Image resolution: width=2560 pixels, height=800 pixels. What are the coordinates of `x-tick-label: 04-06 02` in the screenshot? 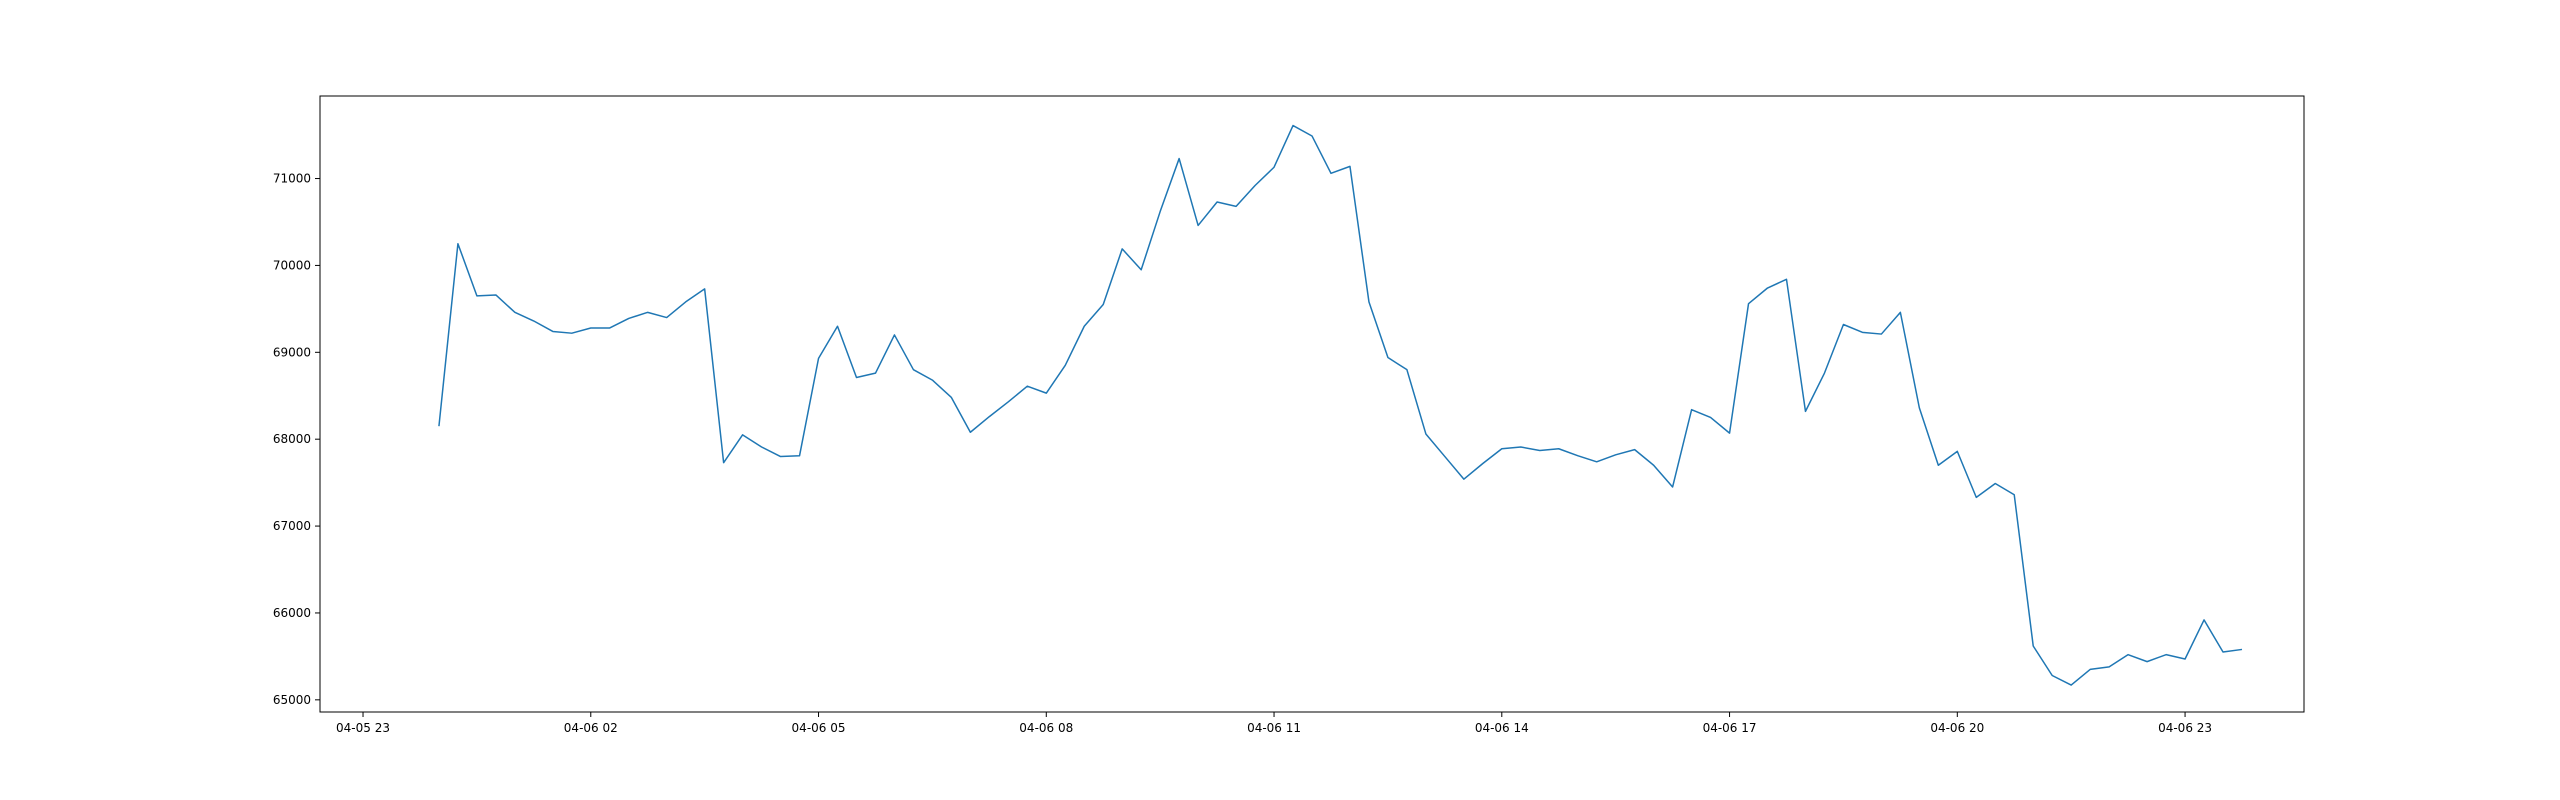 It's located at (591, 728).